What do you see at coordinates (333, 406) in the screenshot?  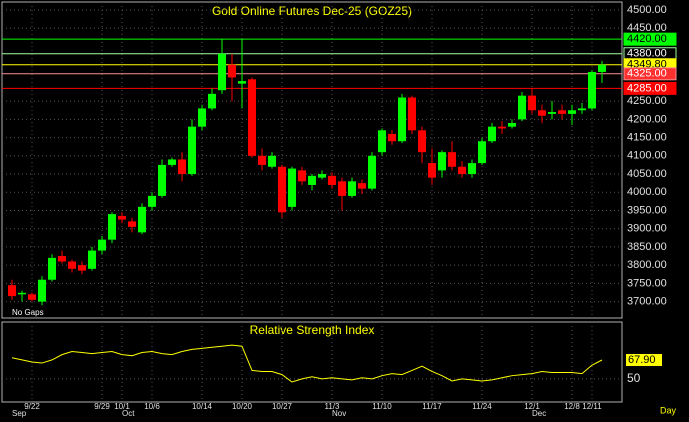 I see `x-tick-label: 11/3` at bounding box center [333, 406].